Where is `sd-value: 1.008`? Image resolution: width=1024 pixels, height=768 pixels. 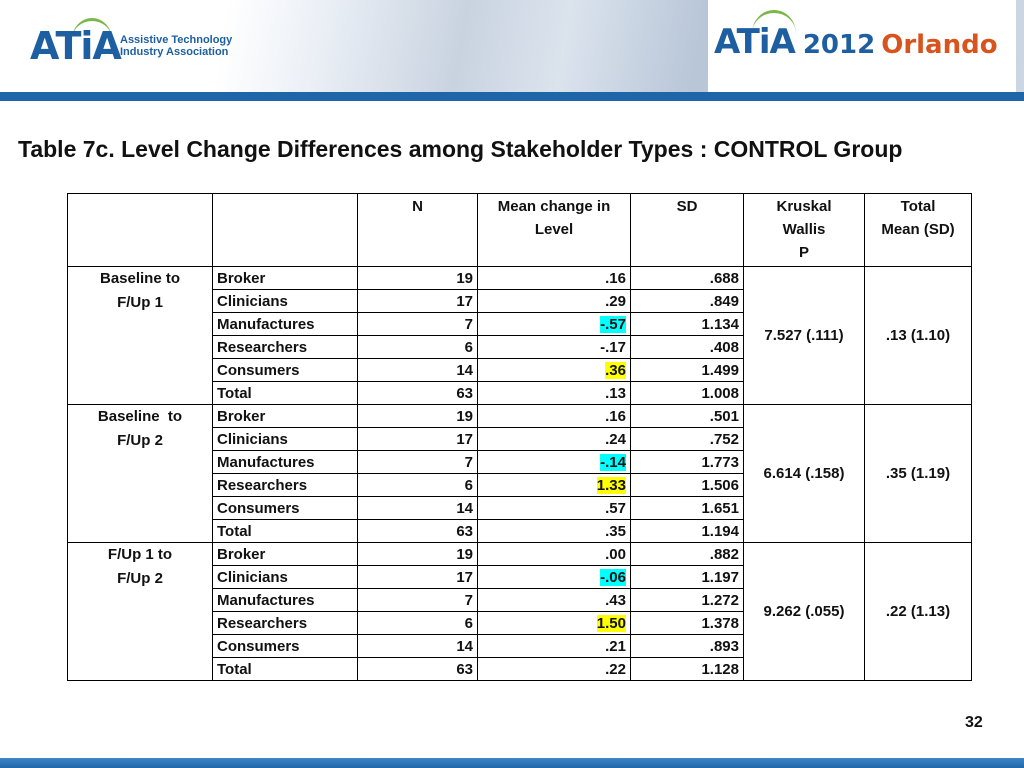
sd-value: 1.008 is located at coordinates (687, 393).